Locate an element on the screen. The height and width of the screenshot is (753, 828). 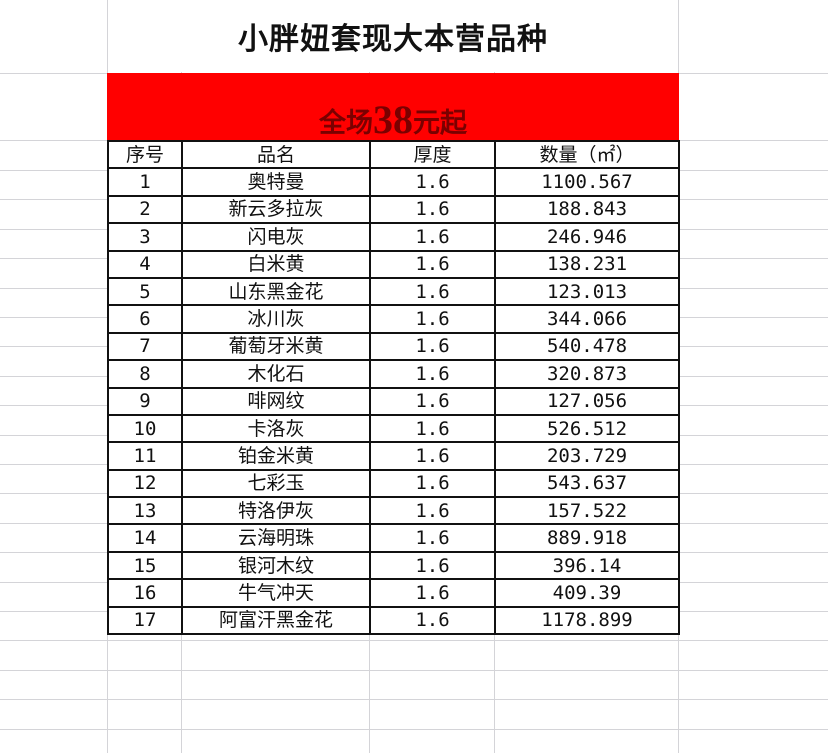
cell-index: 10 is located at coordinates (145, 428).